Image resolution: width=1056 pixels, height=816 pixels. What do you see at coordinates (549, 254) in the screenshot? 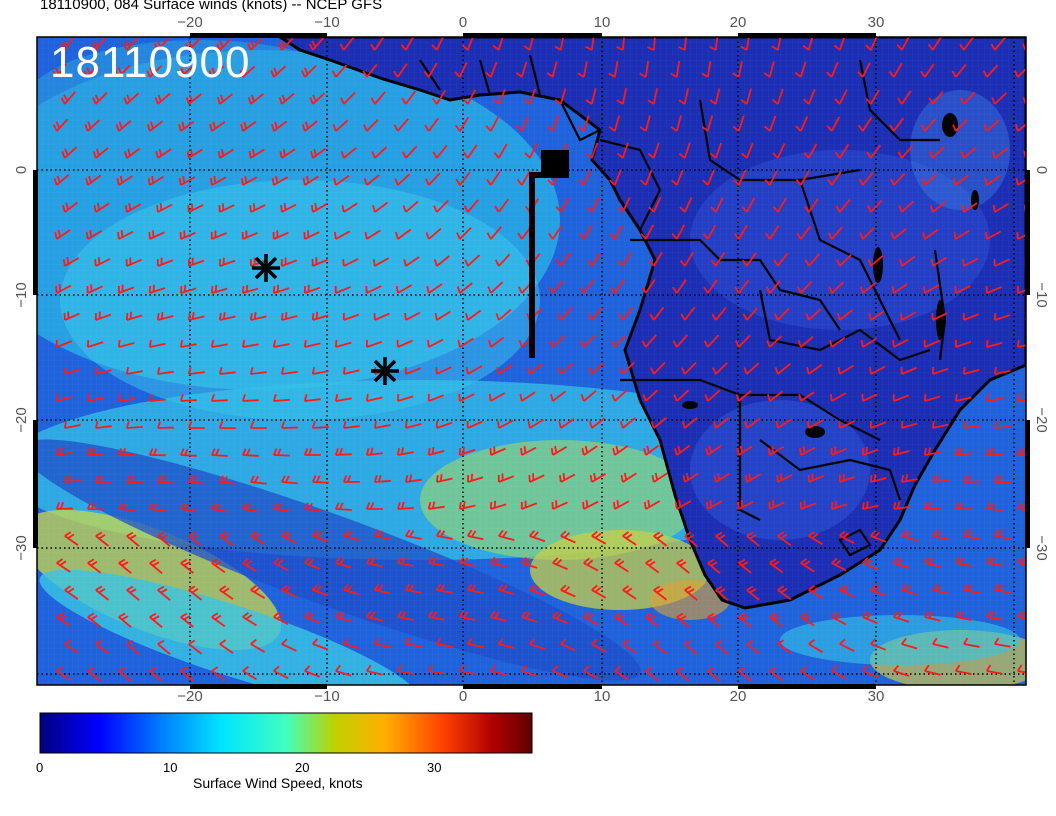
I see `square-marker` at bounding box center [549, 254].